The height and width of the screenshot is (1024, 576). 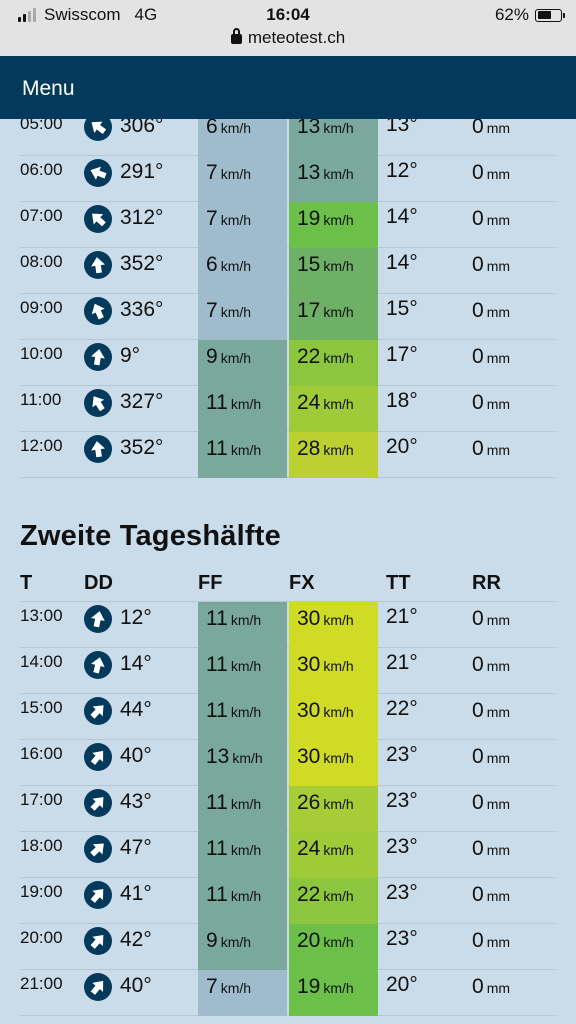 I want to click on row-ff-value: 6, so click(x=212, y=264).